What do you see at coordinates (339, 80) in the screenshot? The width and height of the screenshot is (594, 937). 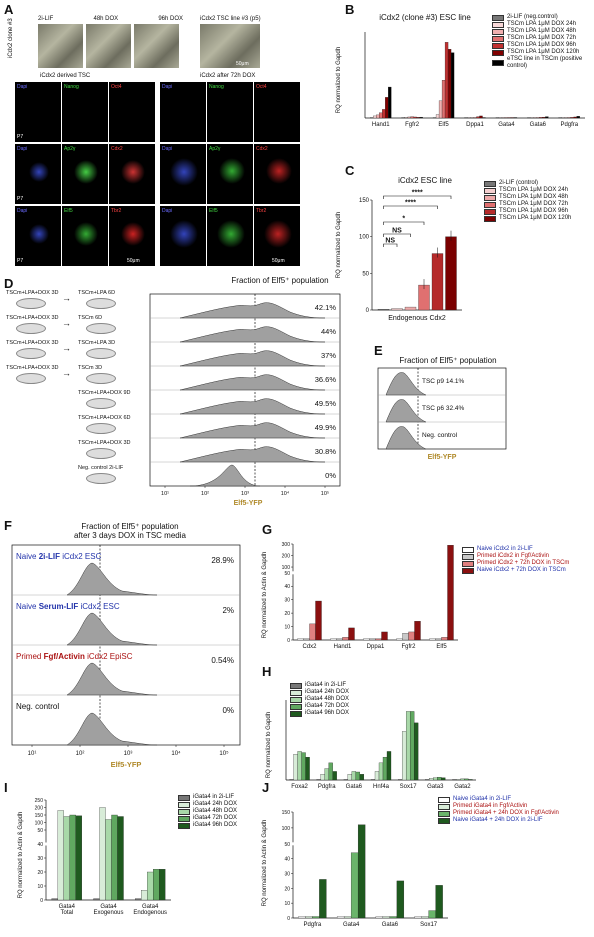 I see `chart-b-ylabel: RQ normalized to Gapdh` at bounding box center [339, 80].